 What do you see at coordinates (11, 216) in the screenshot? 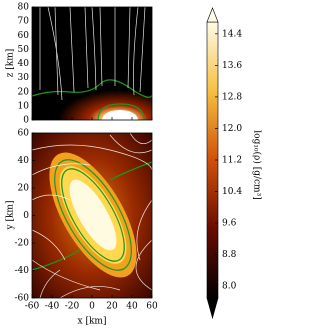
I see `axis-label: y [km]` at bounding box center [11, 216].